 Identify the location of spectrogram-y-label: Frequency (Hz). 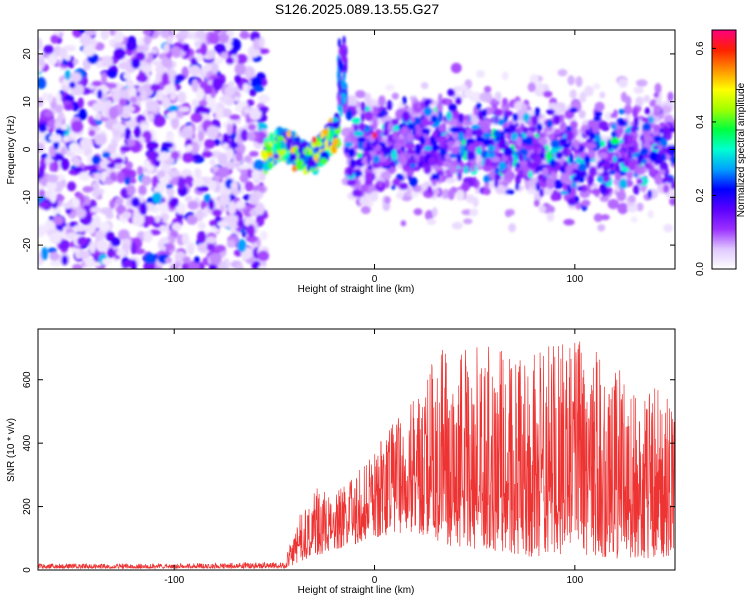
(11, 150).